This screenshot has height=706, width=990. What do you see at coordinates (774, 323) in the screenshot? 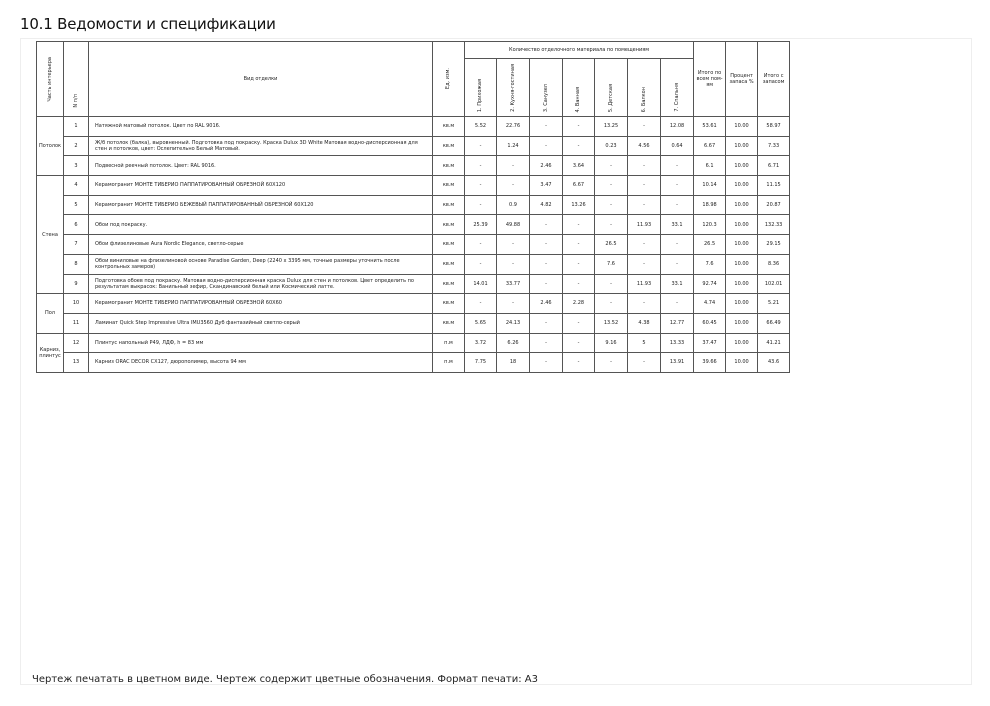
I see `total-with-reserve: 66.49` at bounding box center [774, 323].